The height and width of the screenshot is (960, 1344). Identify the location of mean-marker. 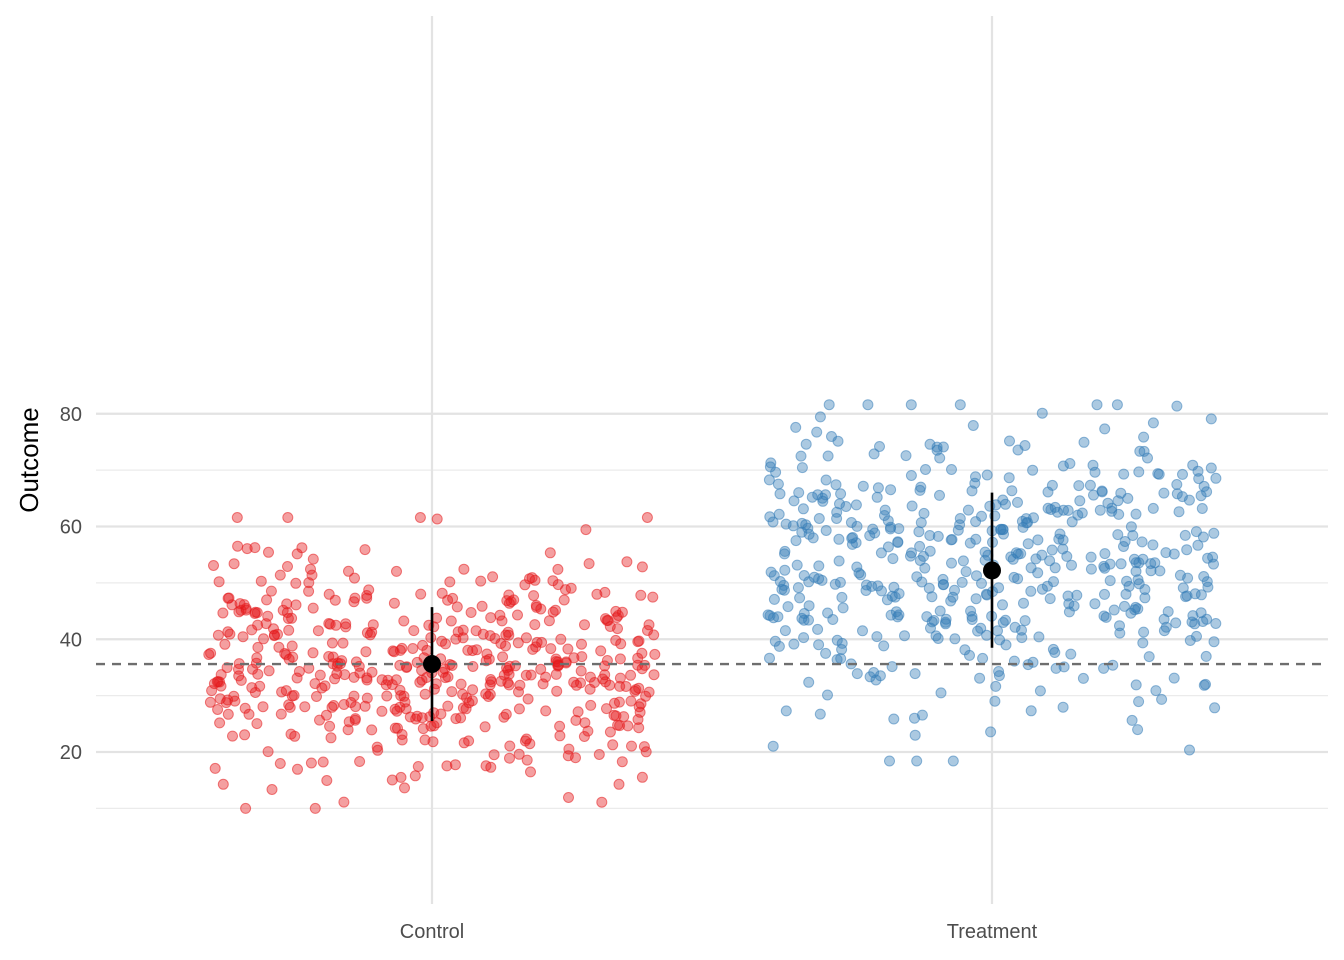
(432, 664).